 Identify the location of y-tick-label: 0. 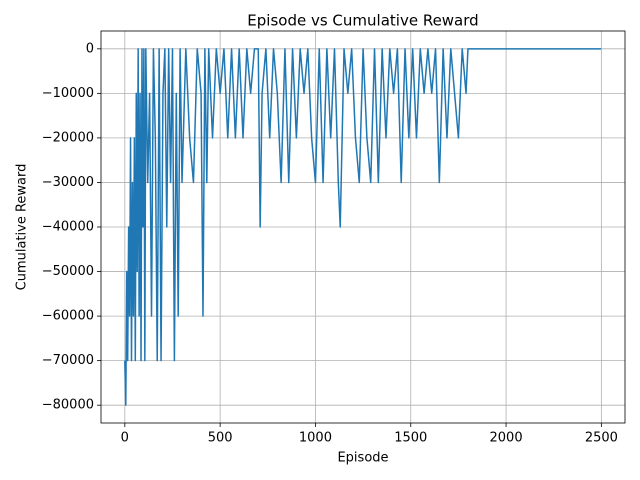
(90, 48).